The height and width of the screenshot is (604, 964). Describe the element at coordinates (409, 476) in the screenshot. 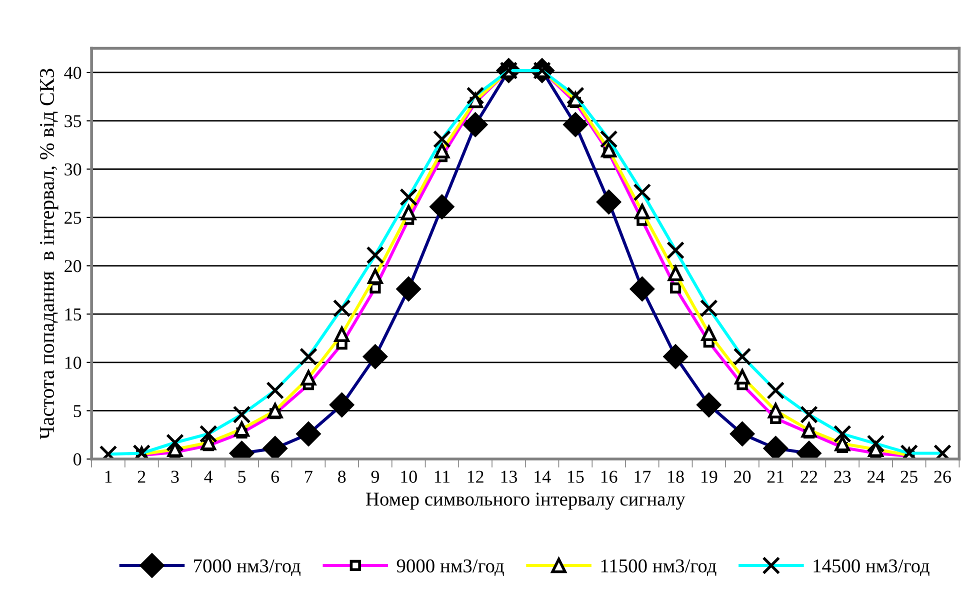

I see `x-tick-label: 10` at that location.